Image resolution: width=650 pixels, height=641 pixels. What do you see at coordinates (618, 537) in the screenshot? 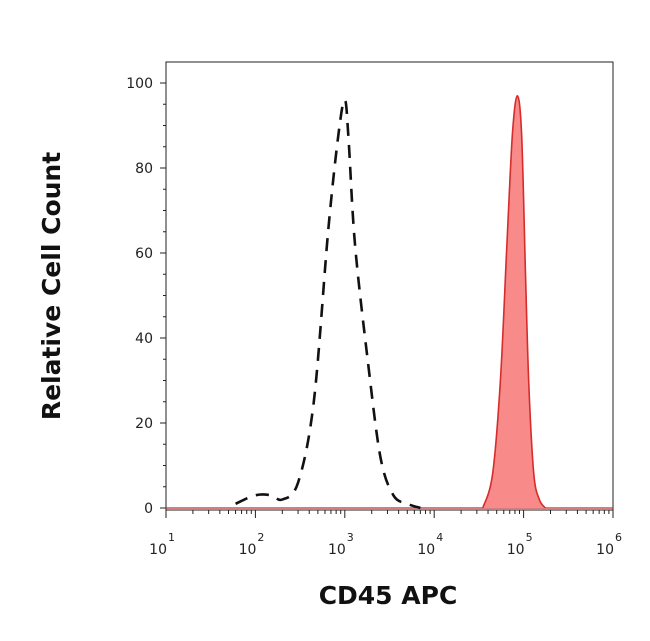
I see `x-tick-exponent: 6` at bounding box center [618, 537].